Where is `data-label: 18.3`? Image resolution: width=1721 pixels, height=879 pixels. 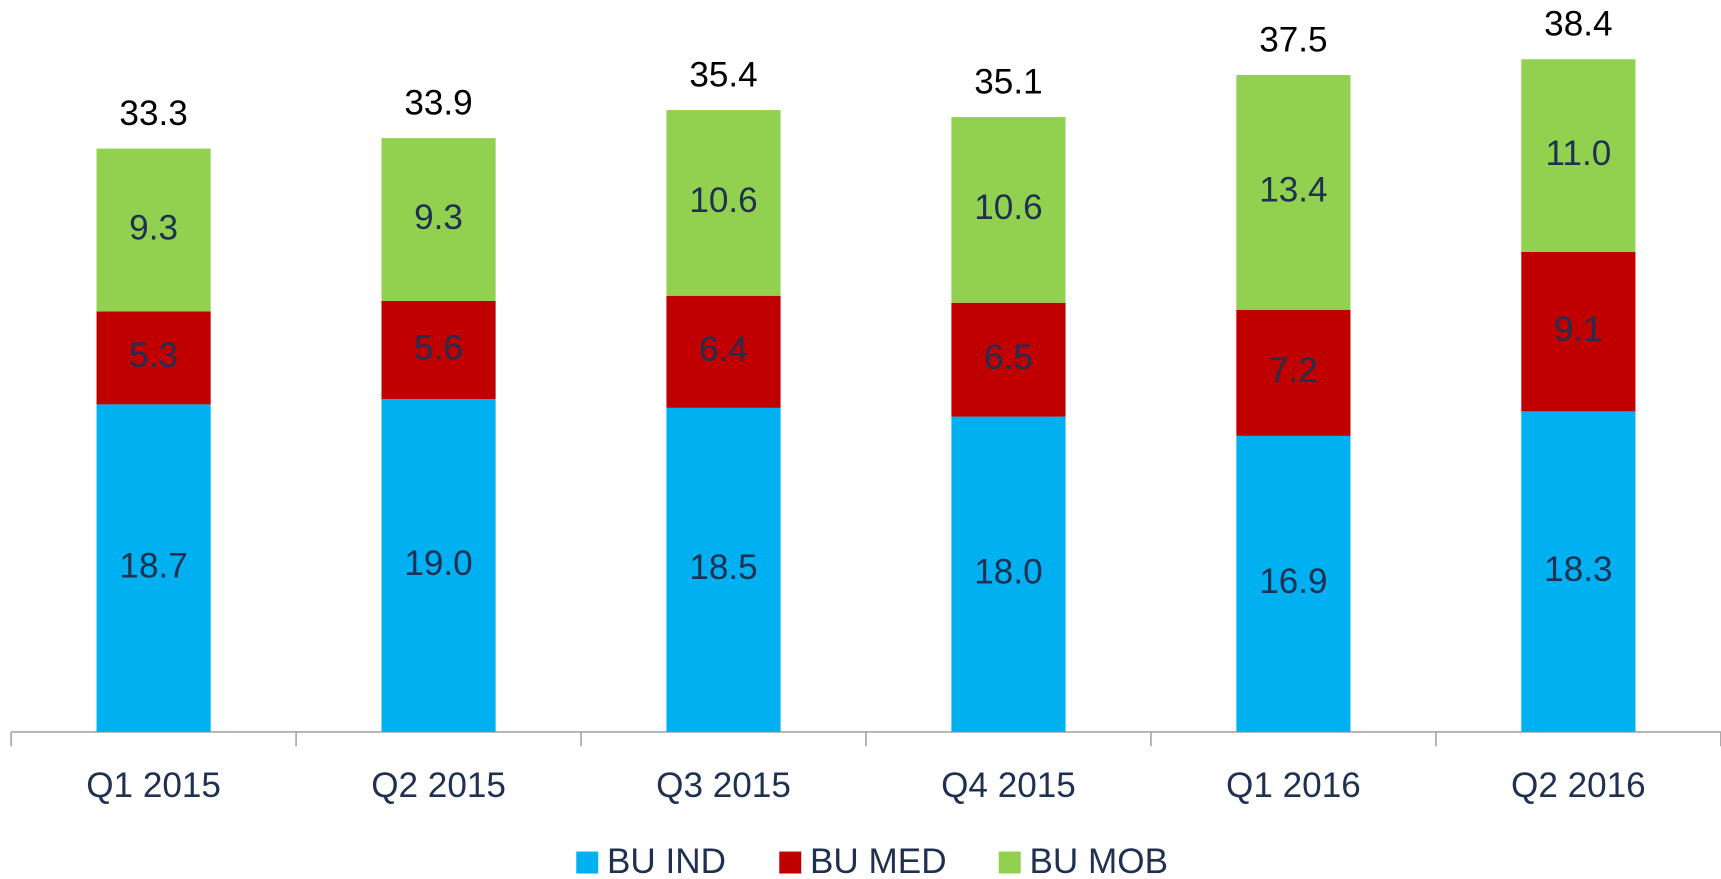 data-label: 18.3 is located at coordinates (1578, 569).